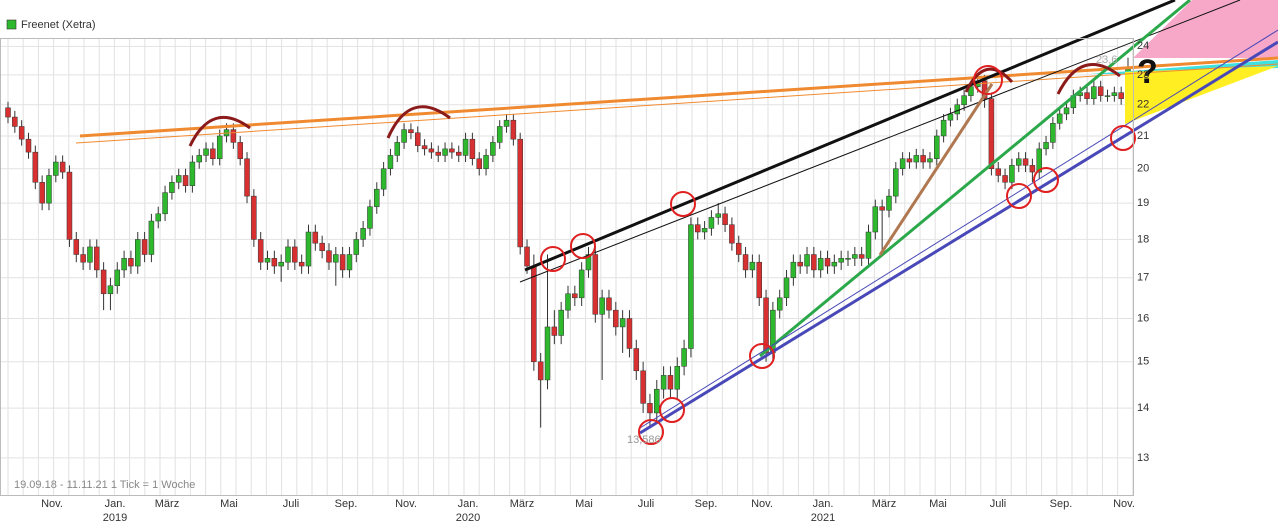  I want to click on y-tick-label: 17, so click(1143, 278).